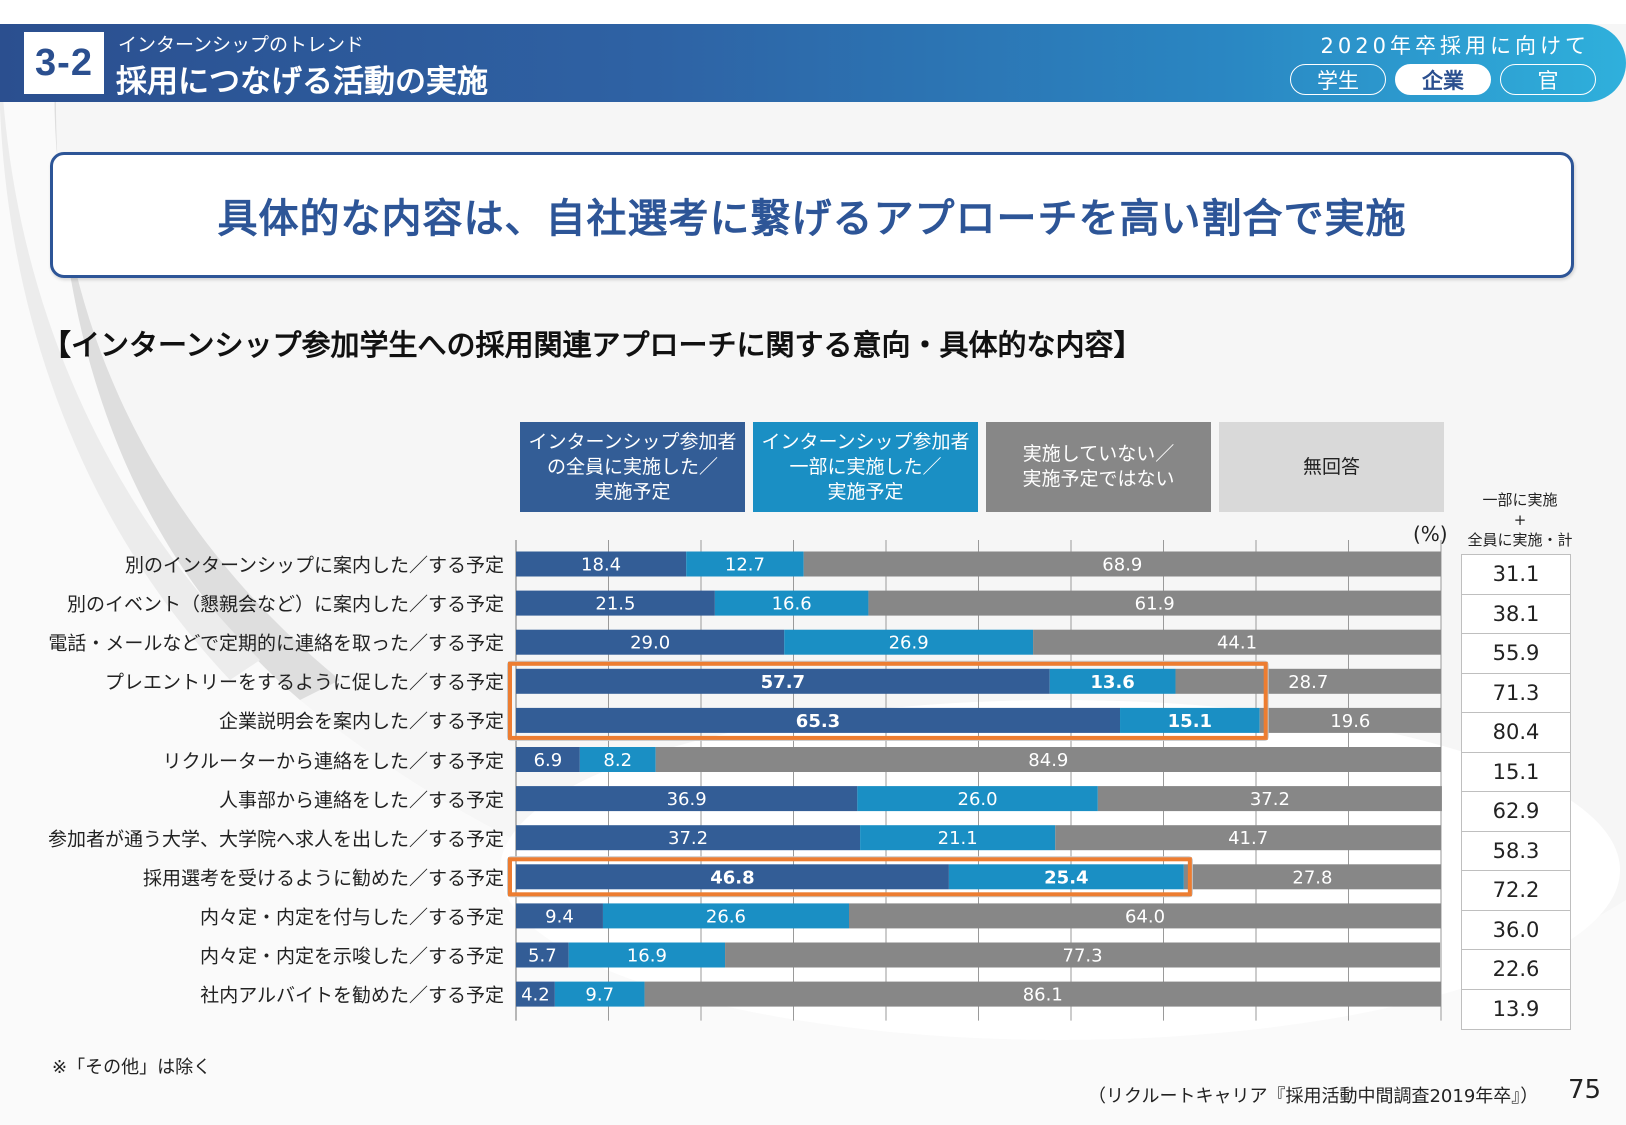 The height and width of the screenshot is (1125, 1626). What do you see at coordinates (650, 643) in the screenshot?
I see `bar-value-label: 29.0` at bounding box center [650, 643].